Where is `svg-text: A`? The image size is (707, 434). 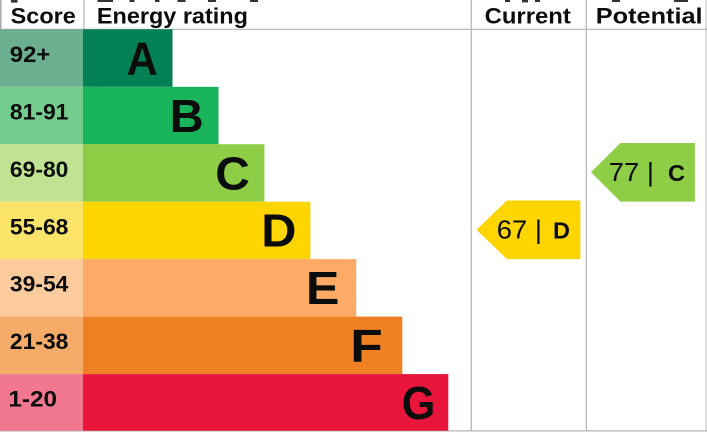 svg-text: A is located at coordinates (142, 58).